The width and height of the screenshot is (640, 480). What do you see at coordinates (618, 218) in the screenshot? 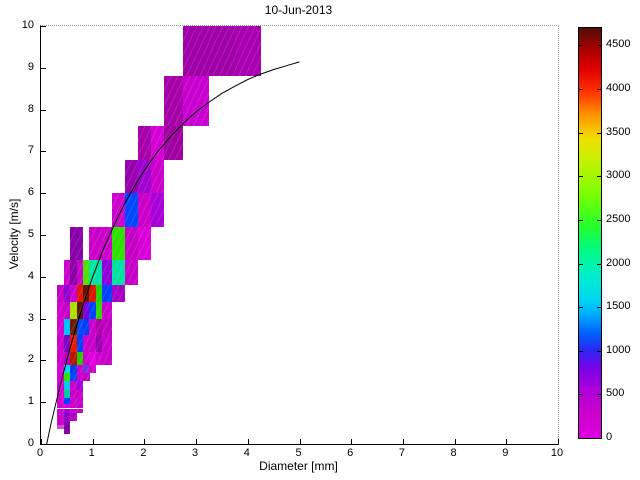
I see `colorbar-tick-label: 2500` at bounding box center [618, 218].